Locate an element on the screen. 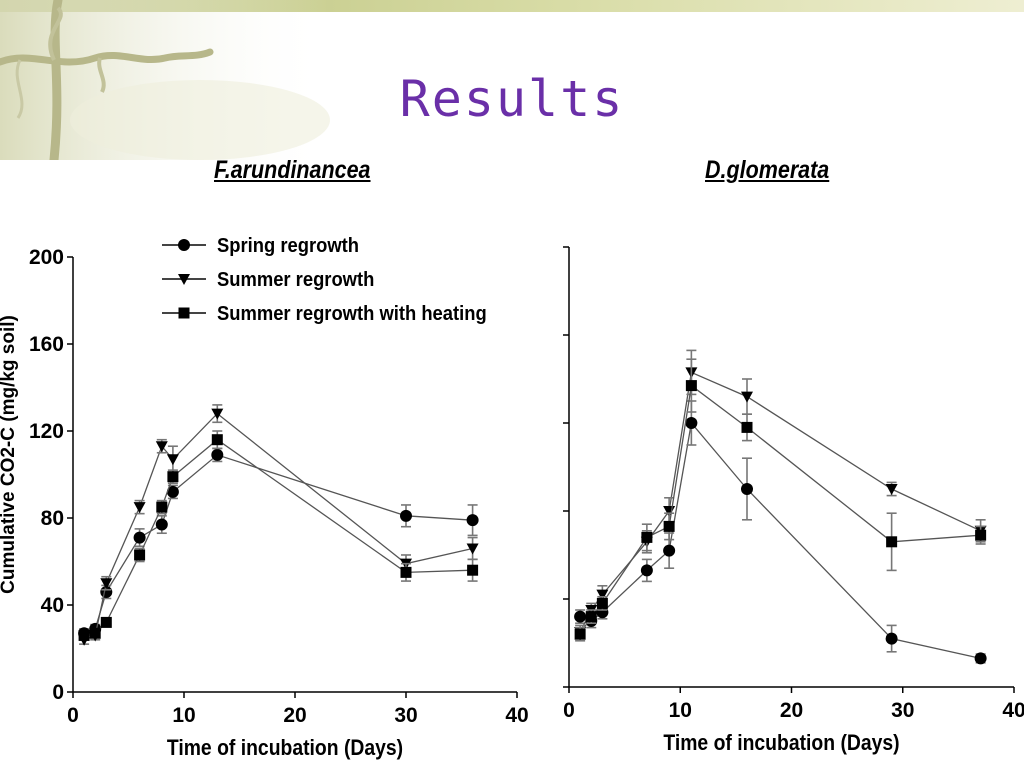  y-tick-label: 160 is located at coordinates (46, 344).